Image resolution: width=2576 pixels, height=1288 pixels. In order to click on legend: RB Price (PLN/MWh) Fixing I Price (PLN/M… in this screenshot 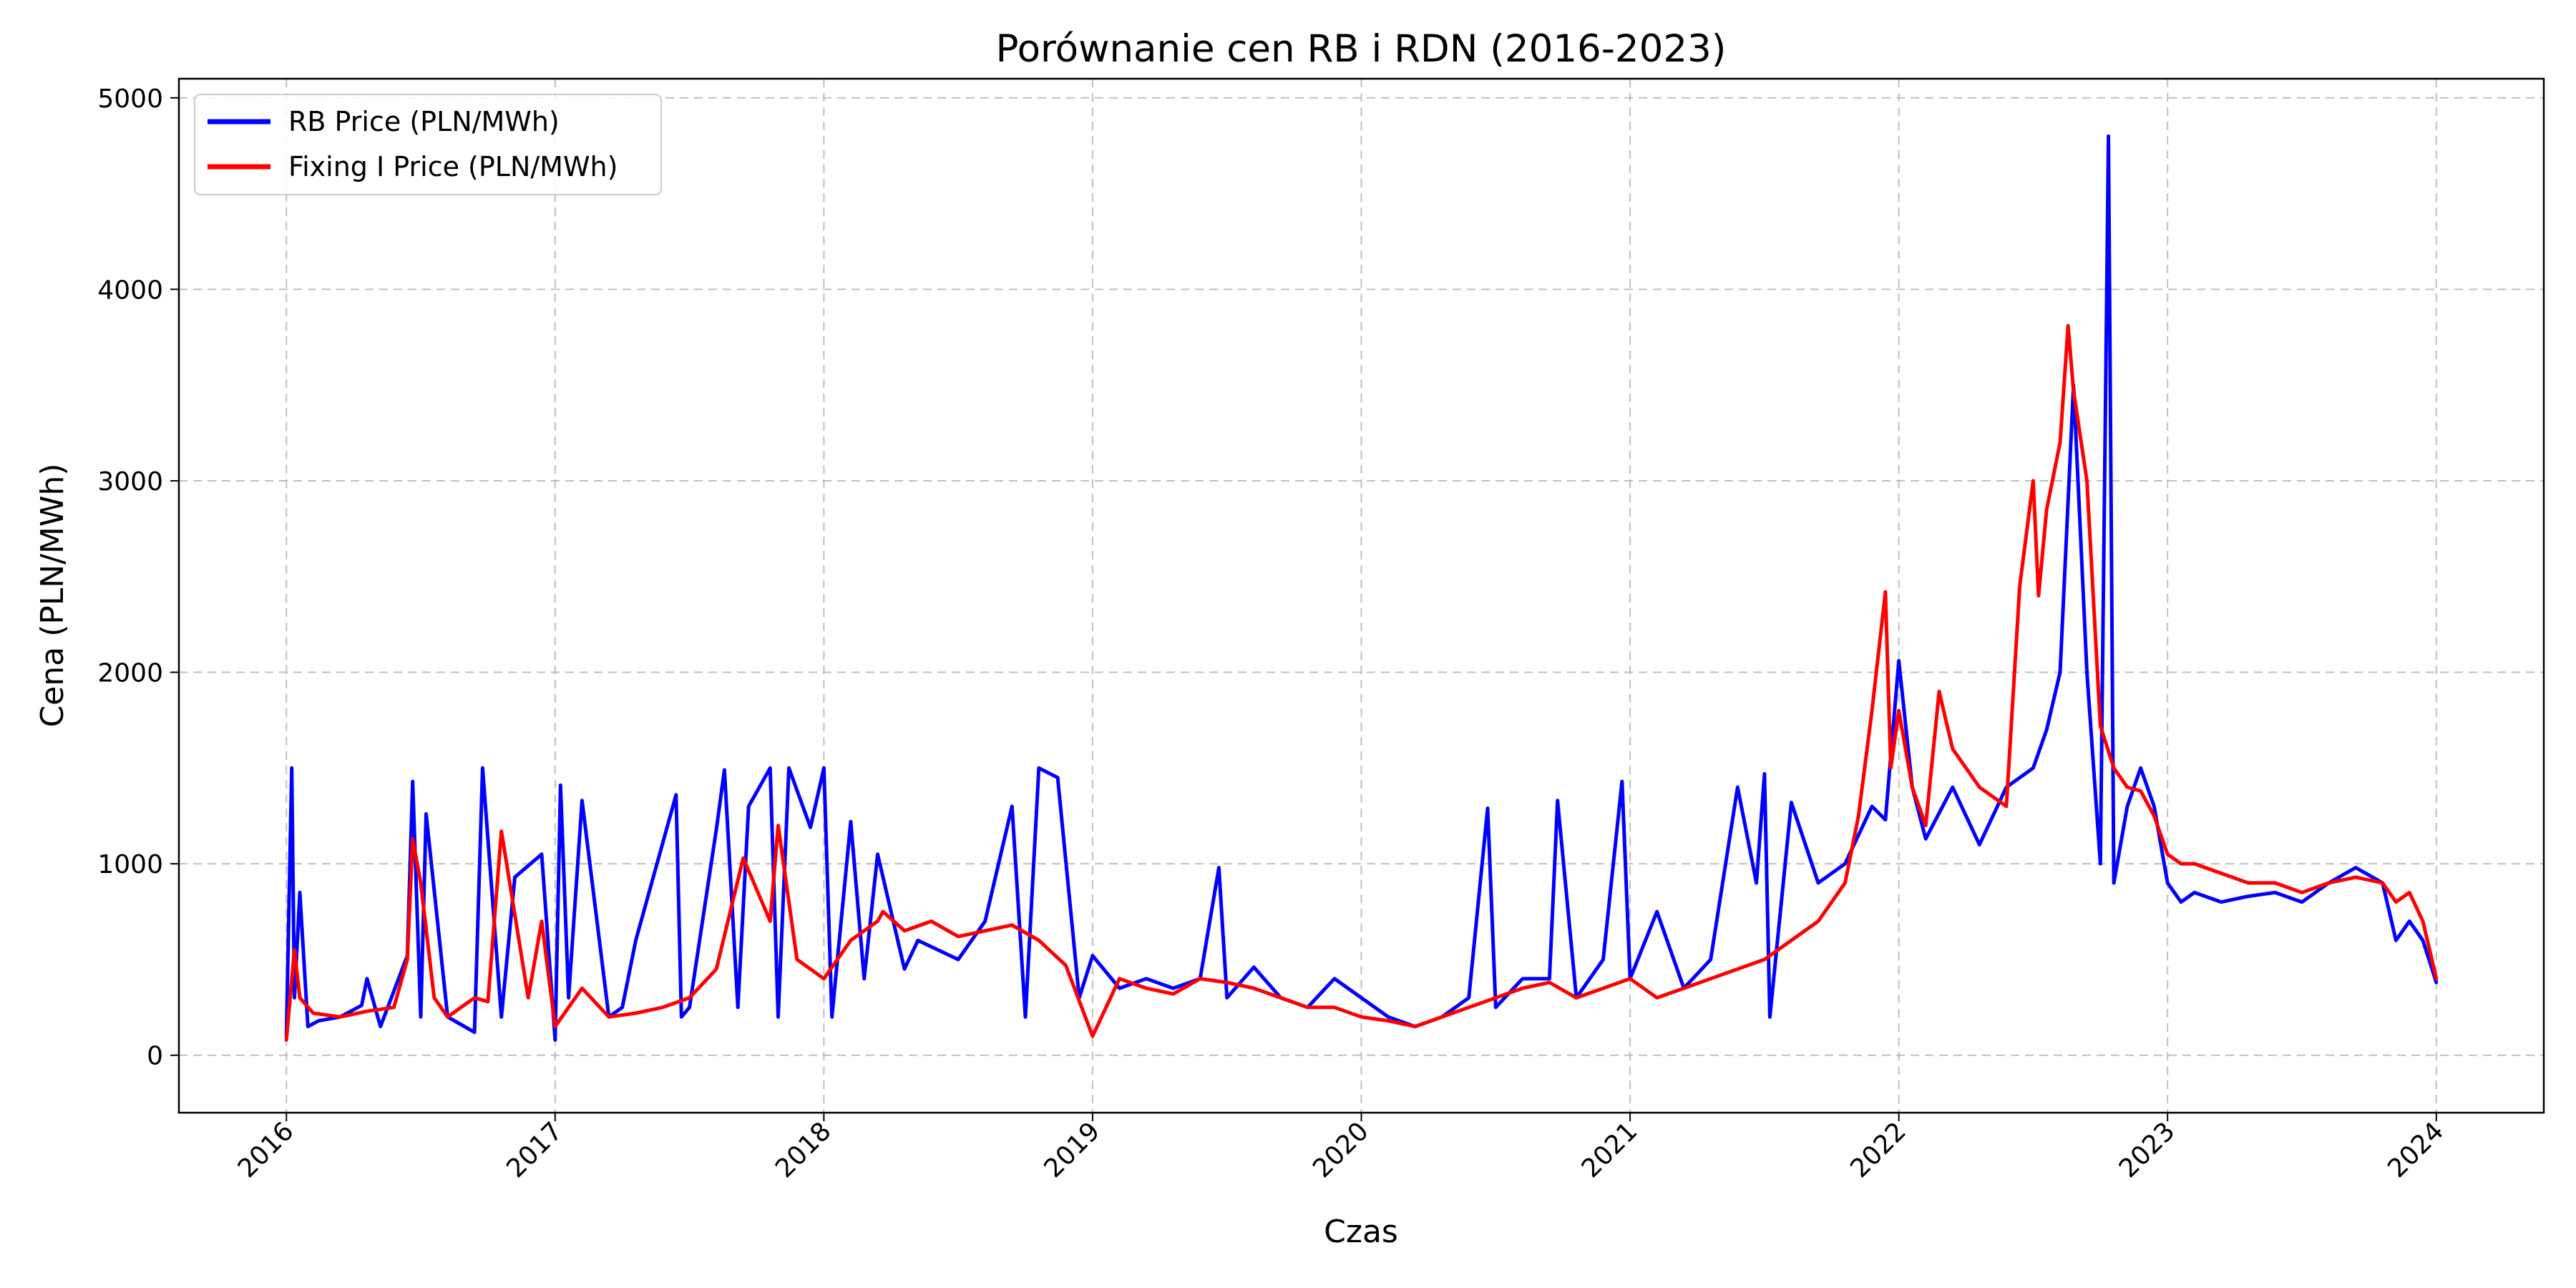, I will do `click(428, 144)`.